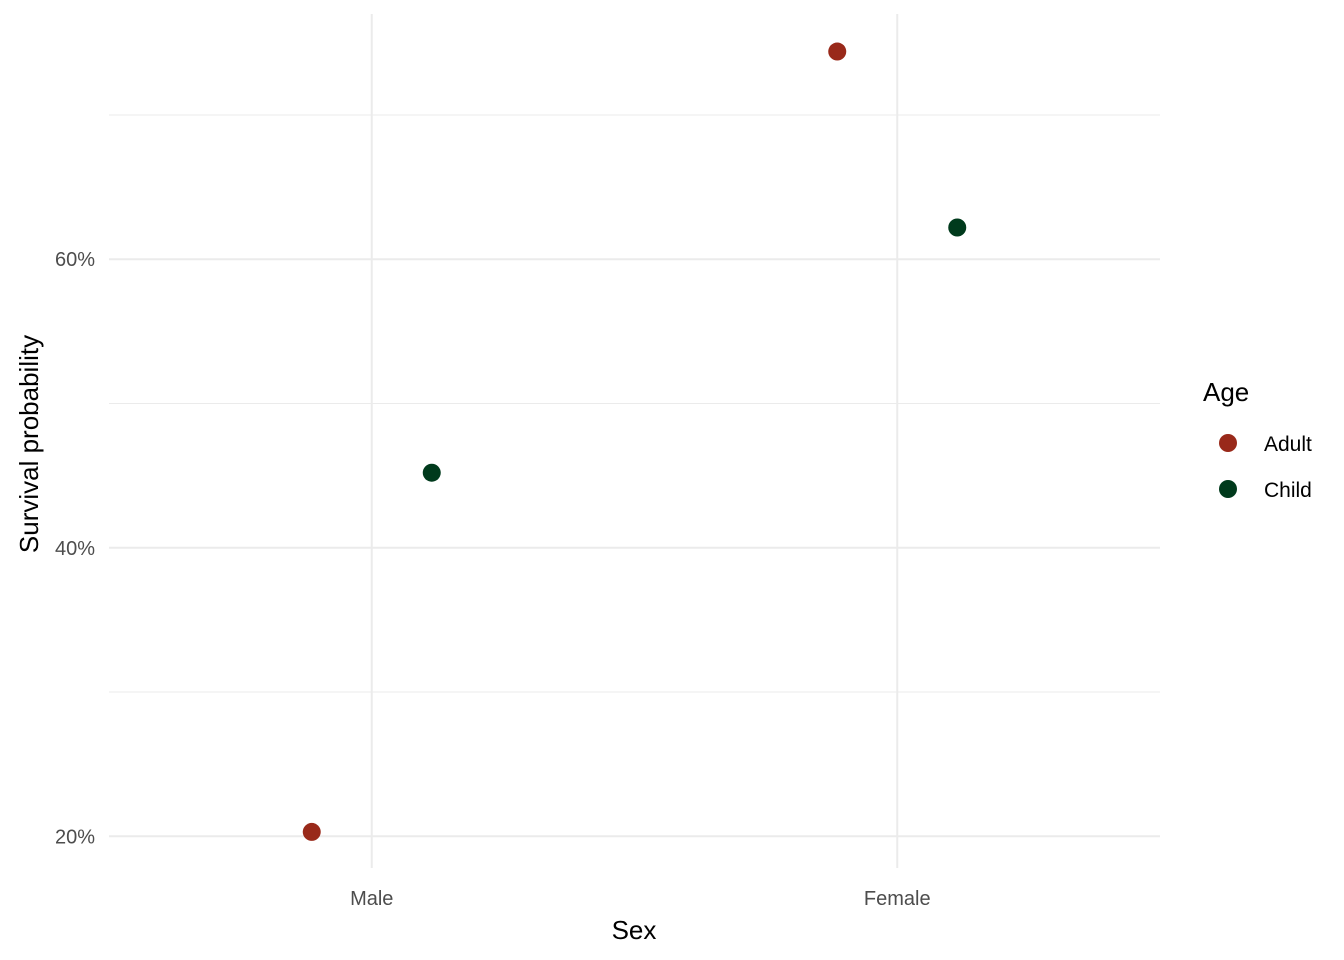  I want to click on data-point-child-female, so click(957, 227).